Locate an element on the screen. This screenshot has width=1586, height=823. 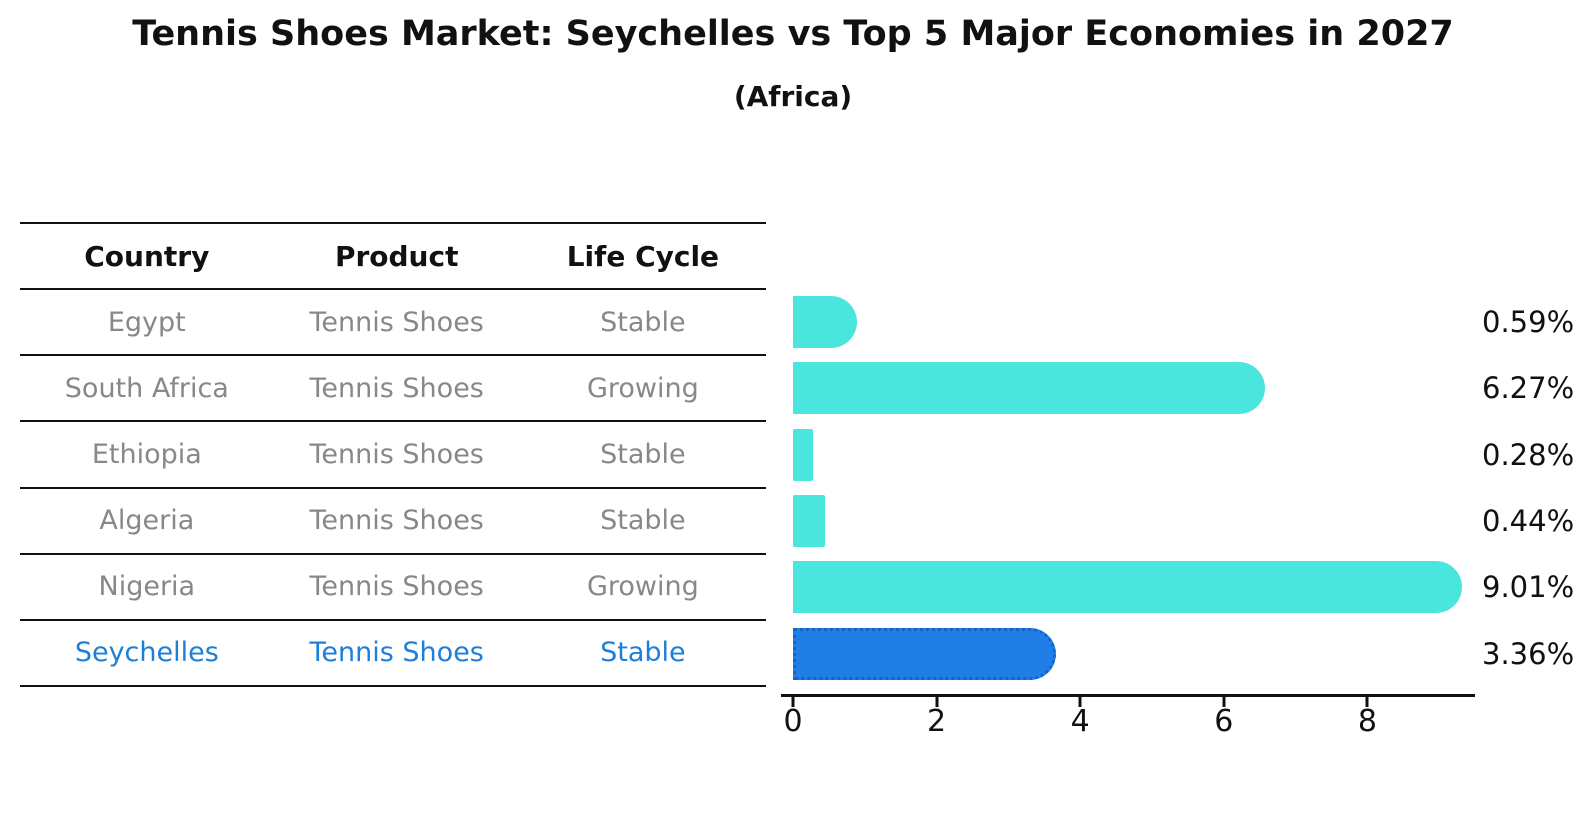
bar-egypt is located at coordinates (825, 322).